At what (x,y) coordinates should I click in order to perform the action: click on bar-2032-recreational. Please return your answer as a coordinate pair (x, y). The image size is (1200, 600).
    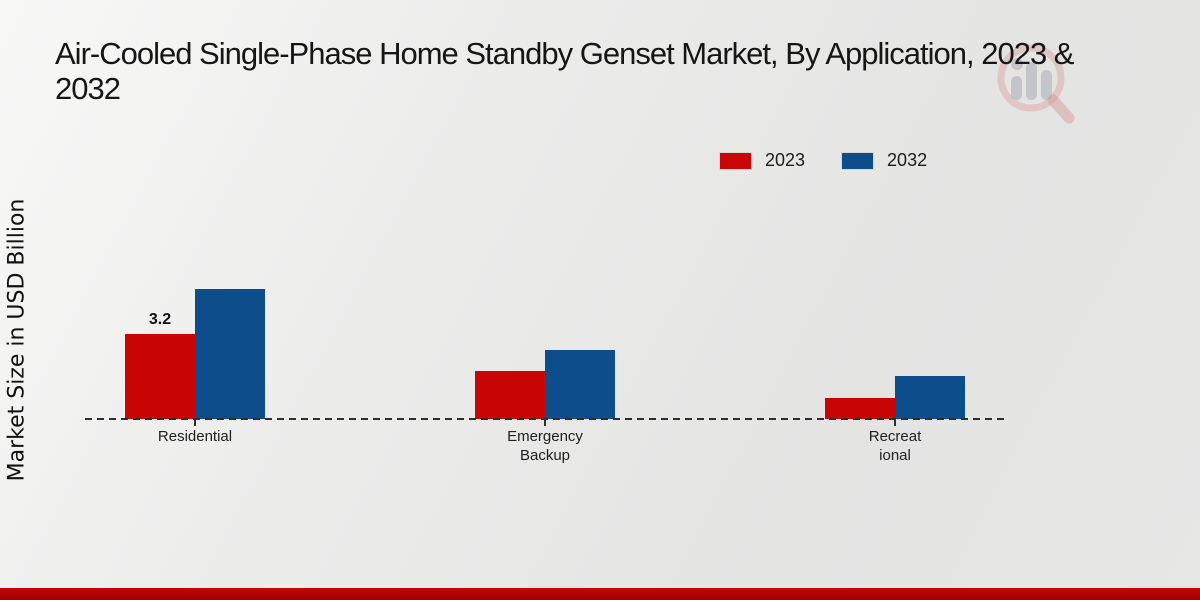
    Looking at the image, I should click on (930, 397).